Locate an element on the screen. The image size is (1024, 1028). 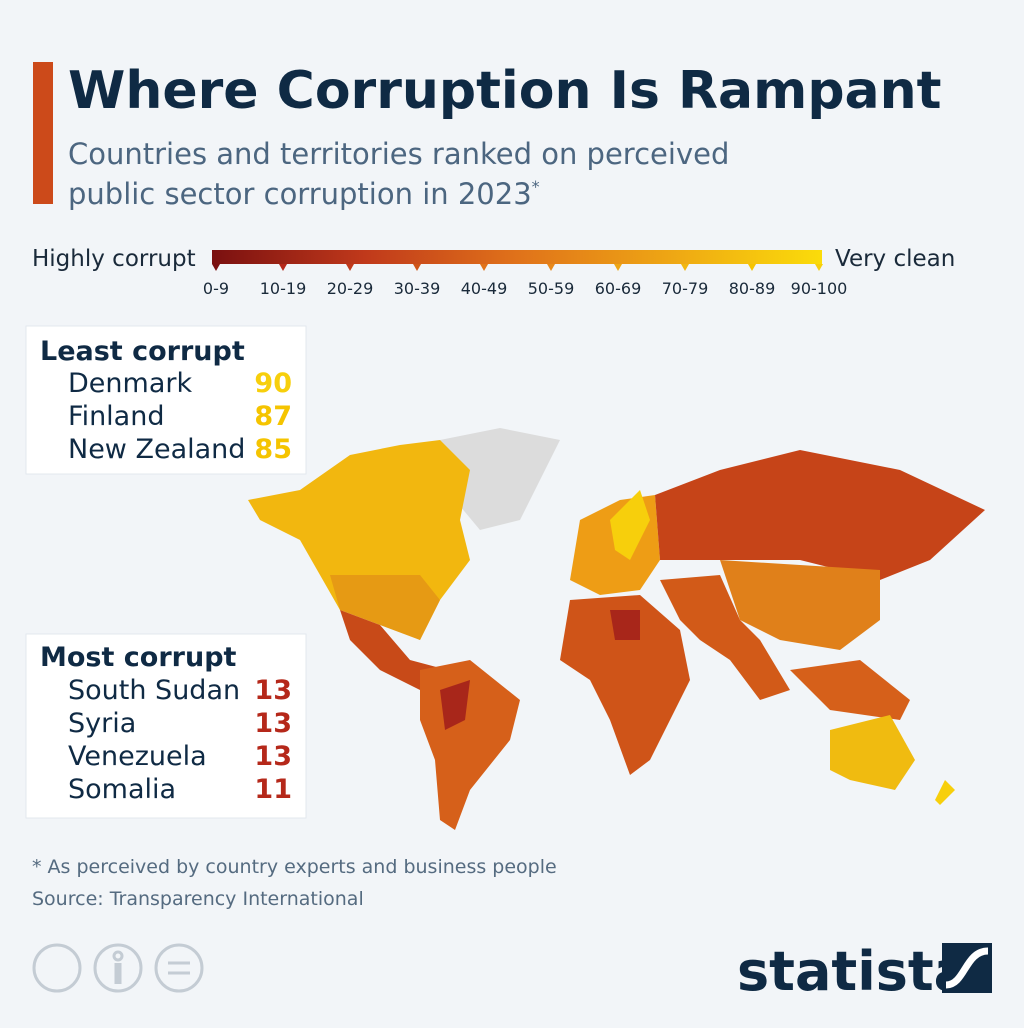
legend-bar is located at coordinates (517, 257).